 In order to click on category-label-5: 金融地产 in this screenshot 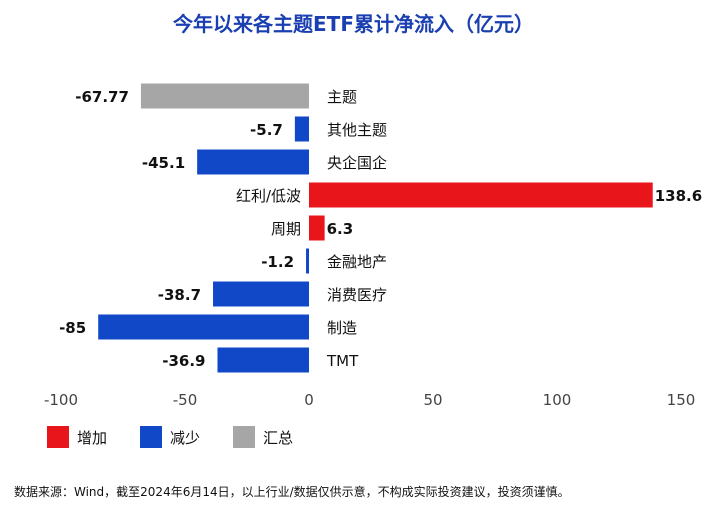, I will do `click(357, 262)`.